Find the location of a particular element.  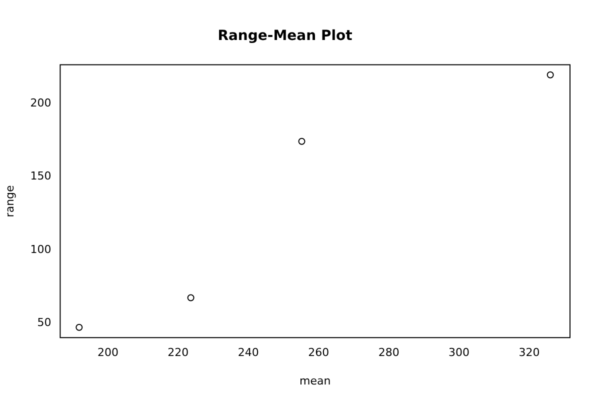

x-tick-label: 320 is located at coordinates (529, 353).